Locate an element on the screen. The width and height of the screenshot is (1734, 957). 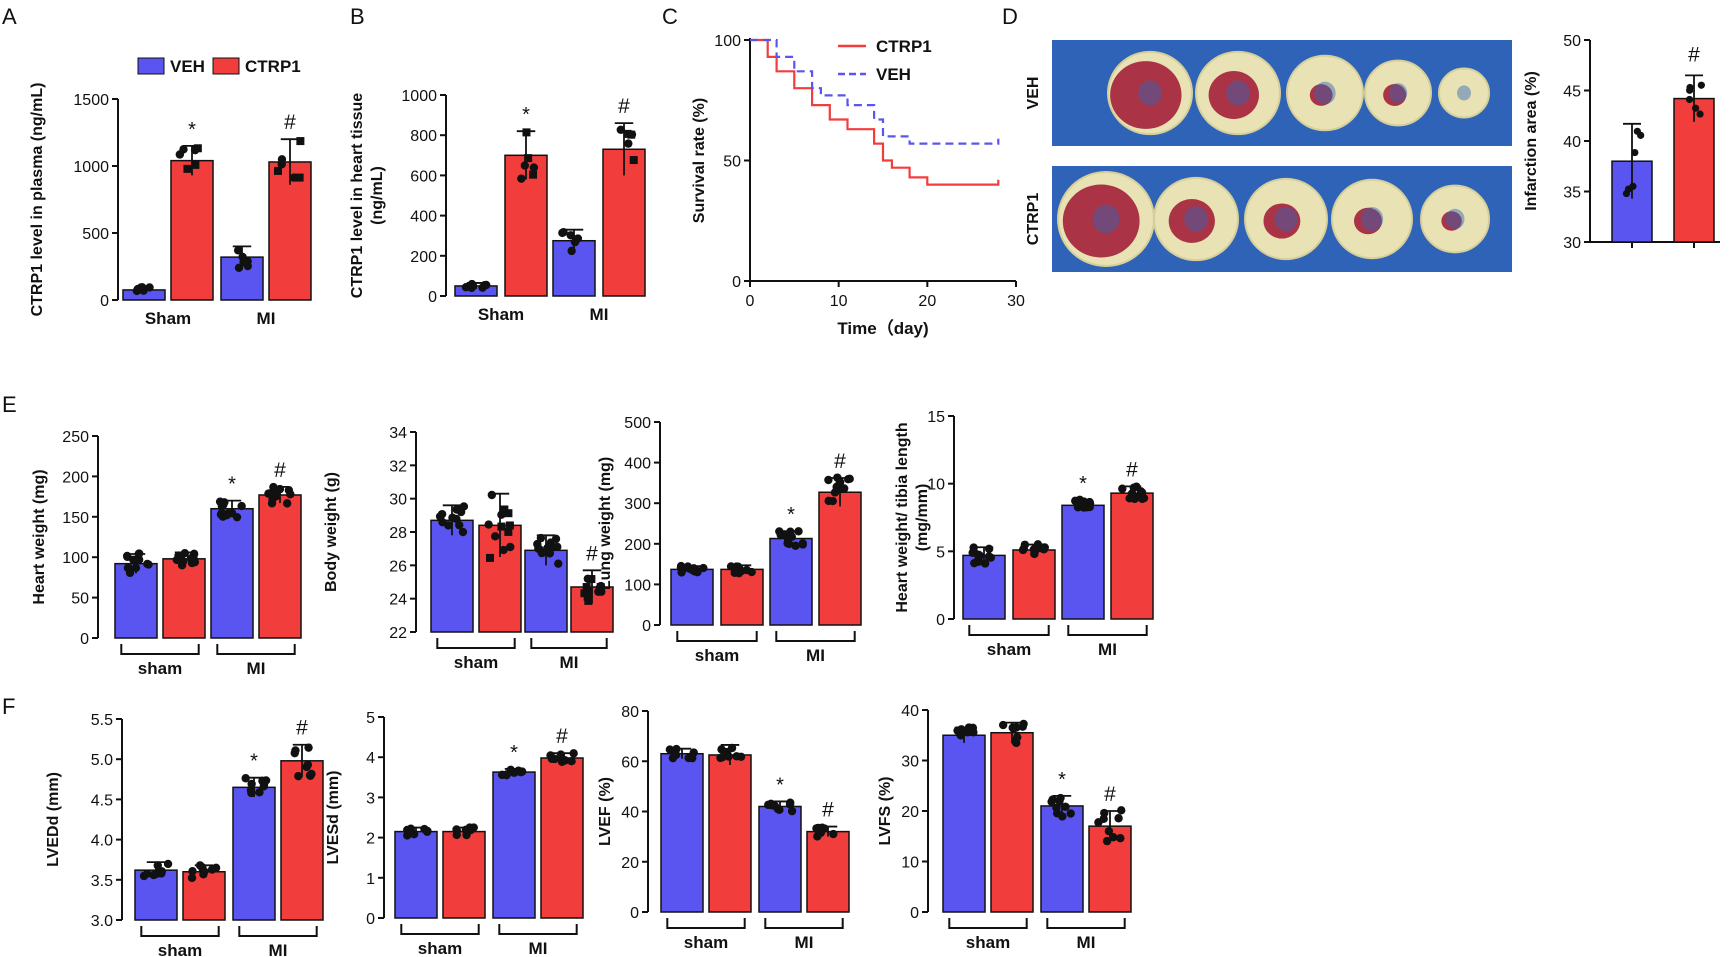
y-tick-label: 100 is located at coordinates (727, 41).